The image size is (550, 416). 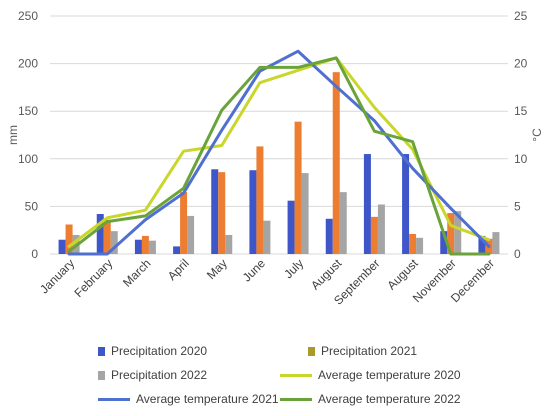 What do you see at coordinates (136, 272) in the screenshot?
I see `x-category-label: March` at bounding box center [136, 272].